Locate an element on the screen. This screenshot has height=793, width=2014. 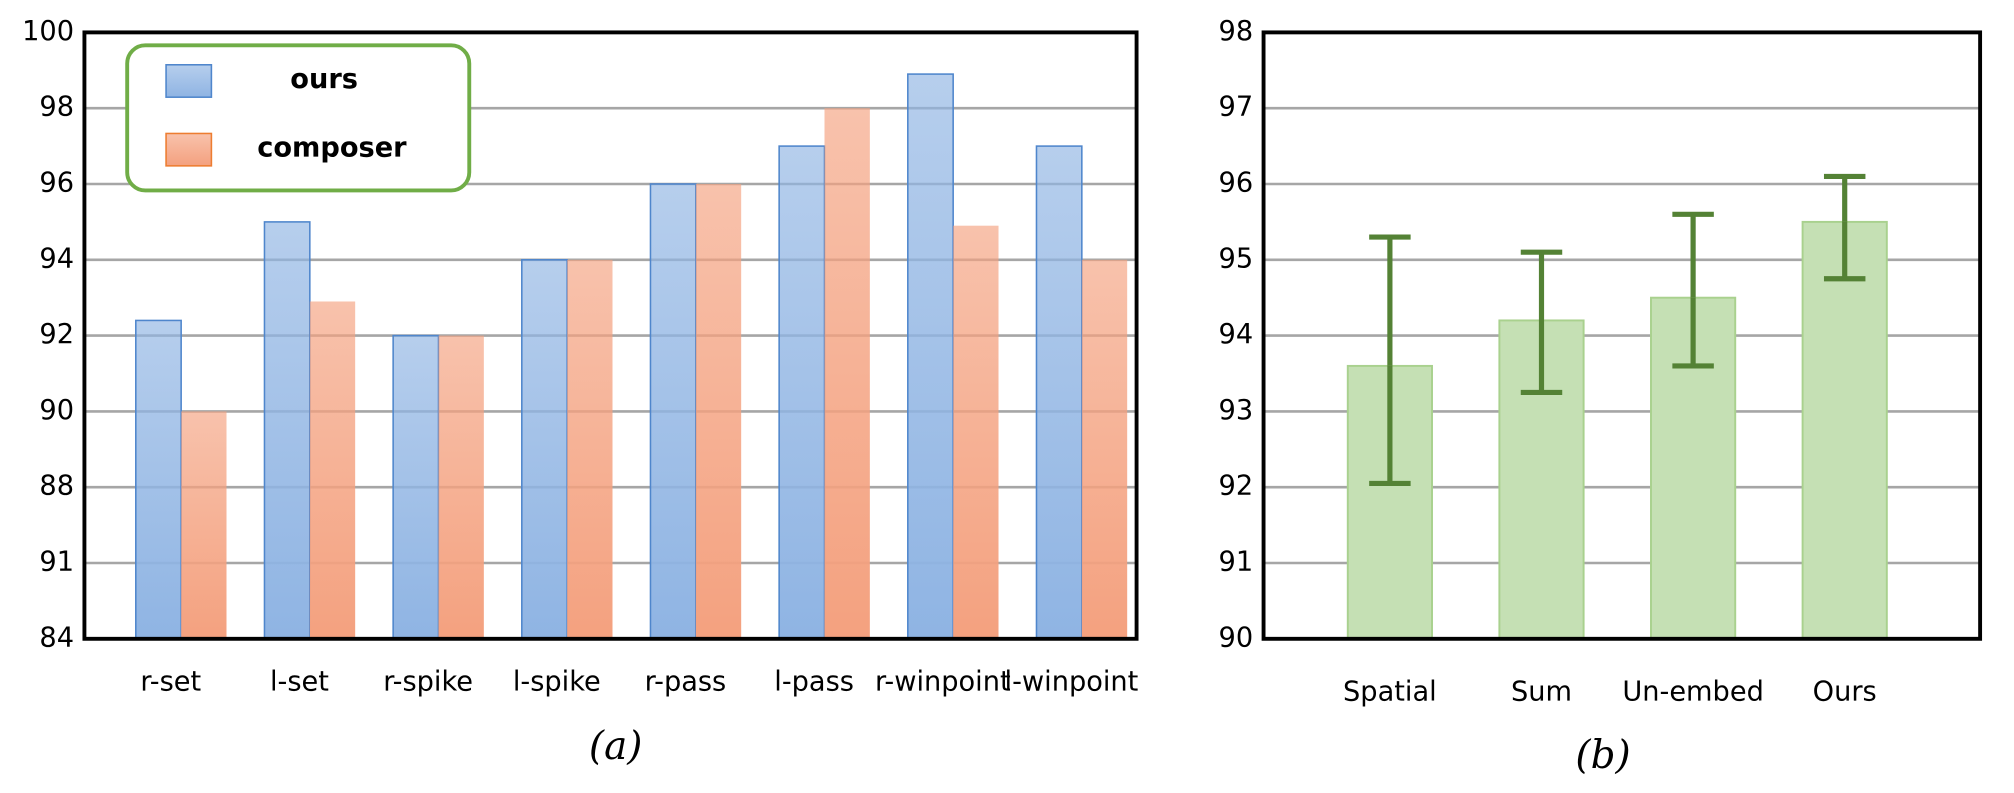
x-tick-label: Spatial is located at coordinates (1390, 692).